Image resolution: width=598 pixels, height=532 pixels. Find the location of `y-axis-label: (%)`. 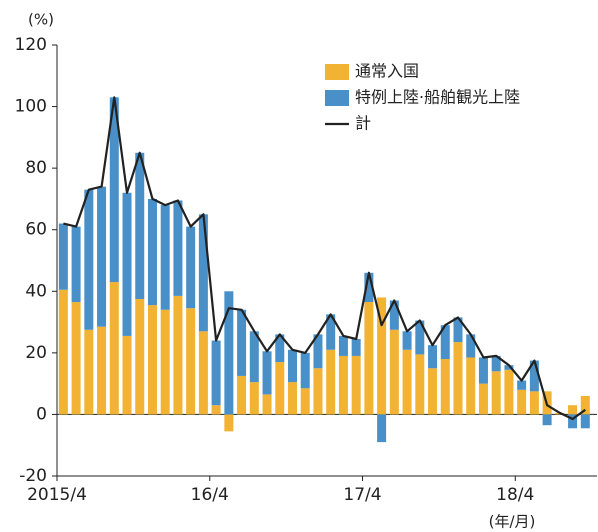

y-axis-label: (%) is located at coordinates (41, 20).